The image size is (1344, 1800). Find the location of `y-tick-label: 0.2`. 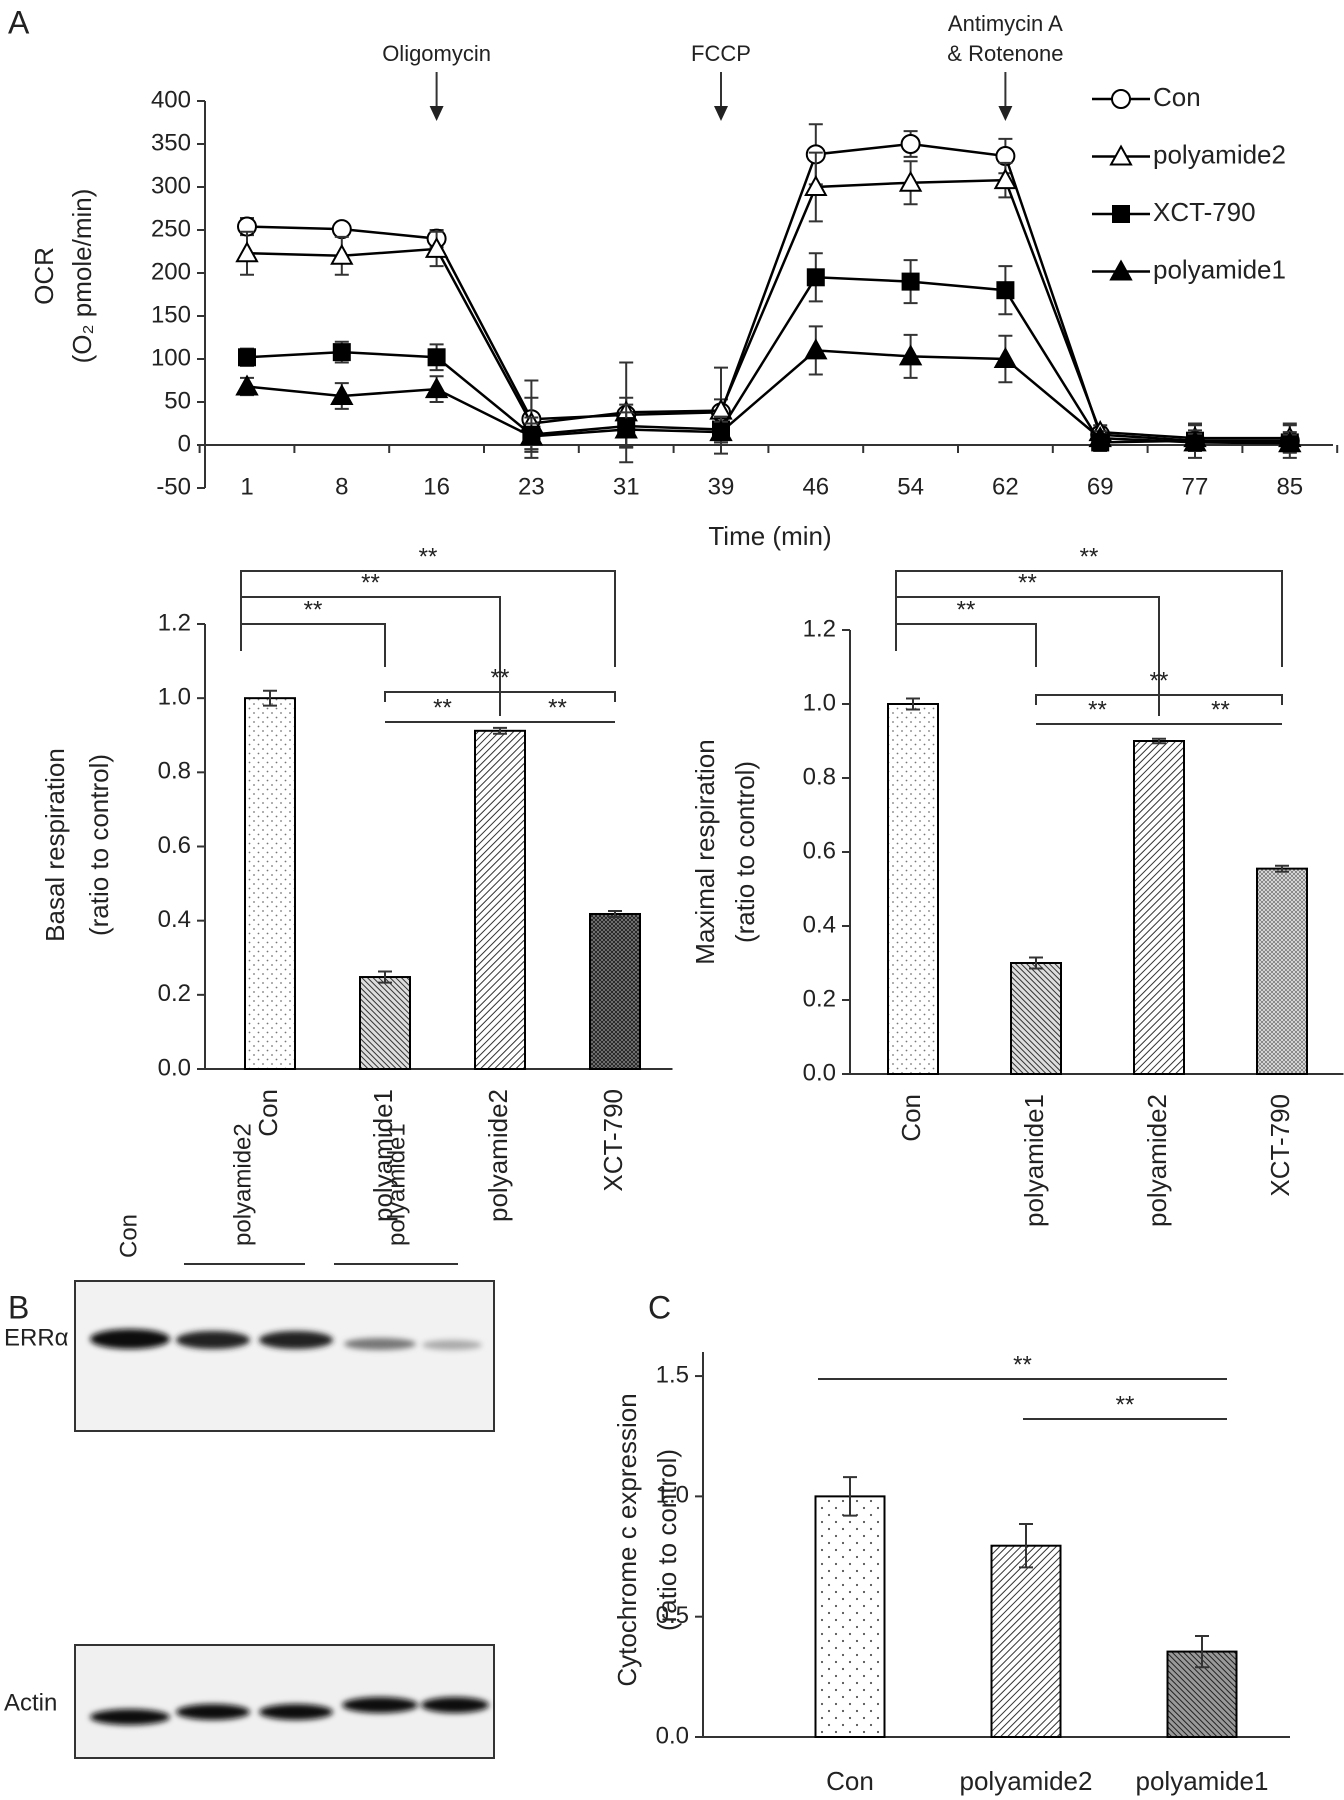

y-tick-label: 0.2 is located at coordinates (174, 993).